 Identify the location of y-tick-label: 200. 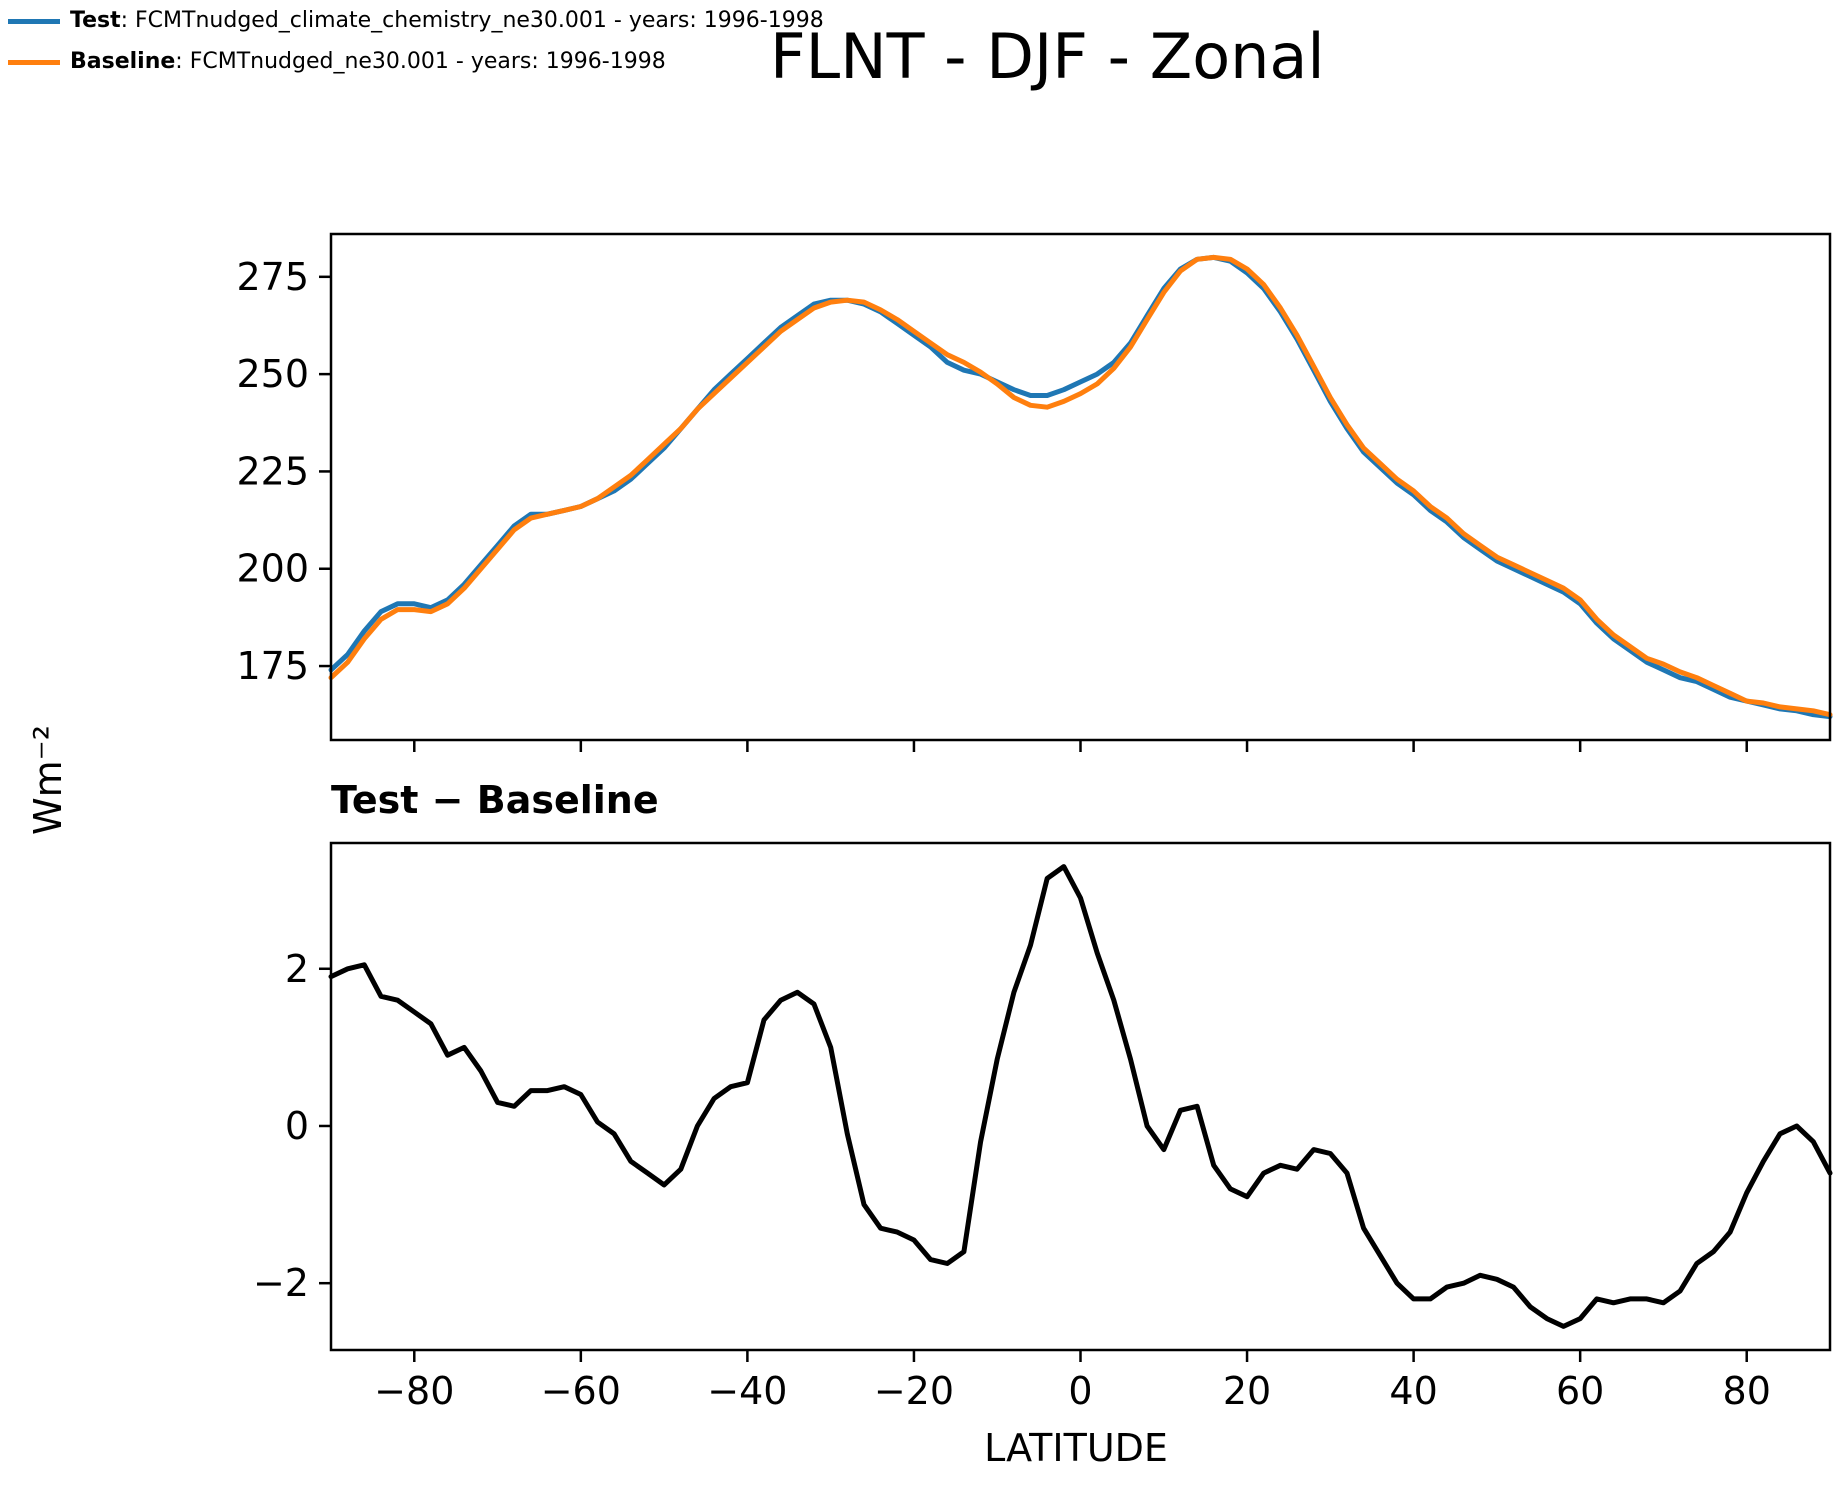
(272, 569).